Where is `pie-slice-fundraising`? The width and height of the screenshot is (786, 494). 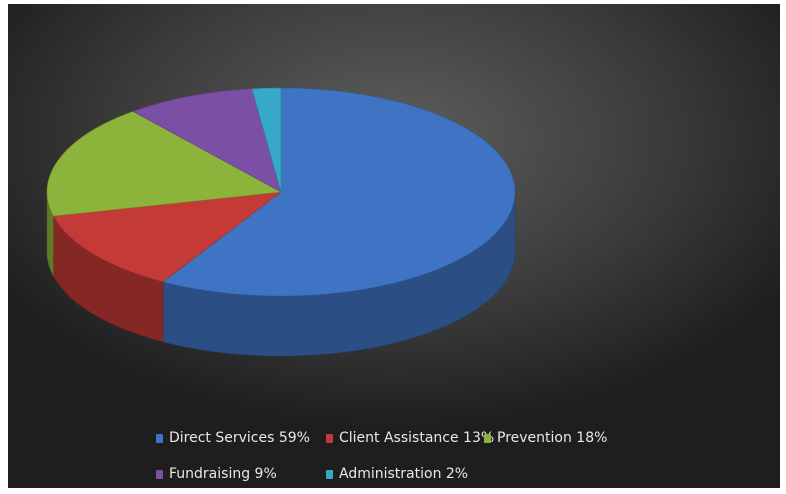 pie-slice-fundraising is located at coordinates (207, 140).